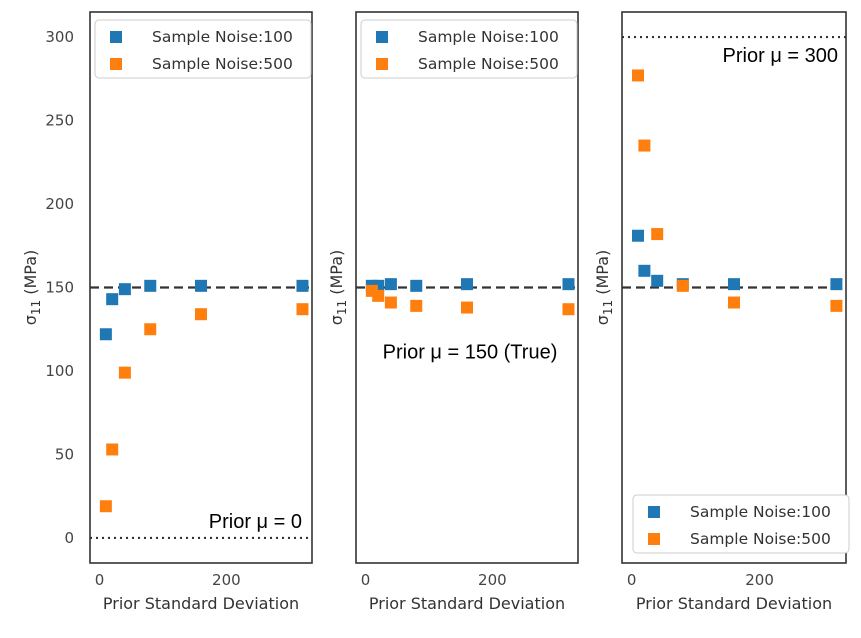 This screenshot has height=638, width=861. Describe the element at coordinates (59, 371) in the screenshot. I see `y-tick-label: 100` at that location.